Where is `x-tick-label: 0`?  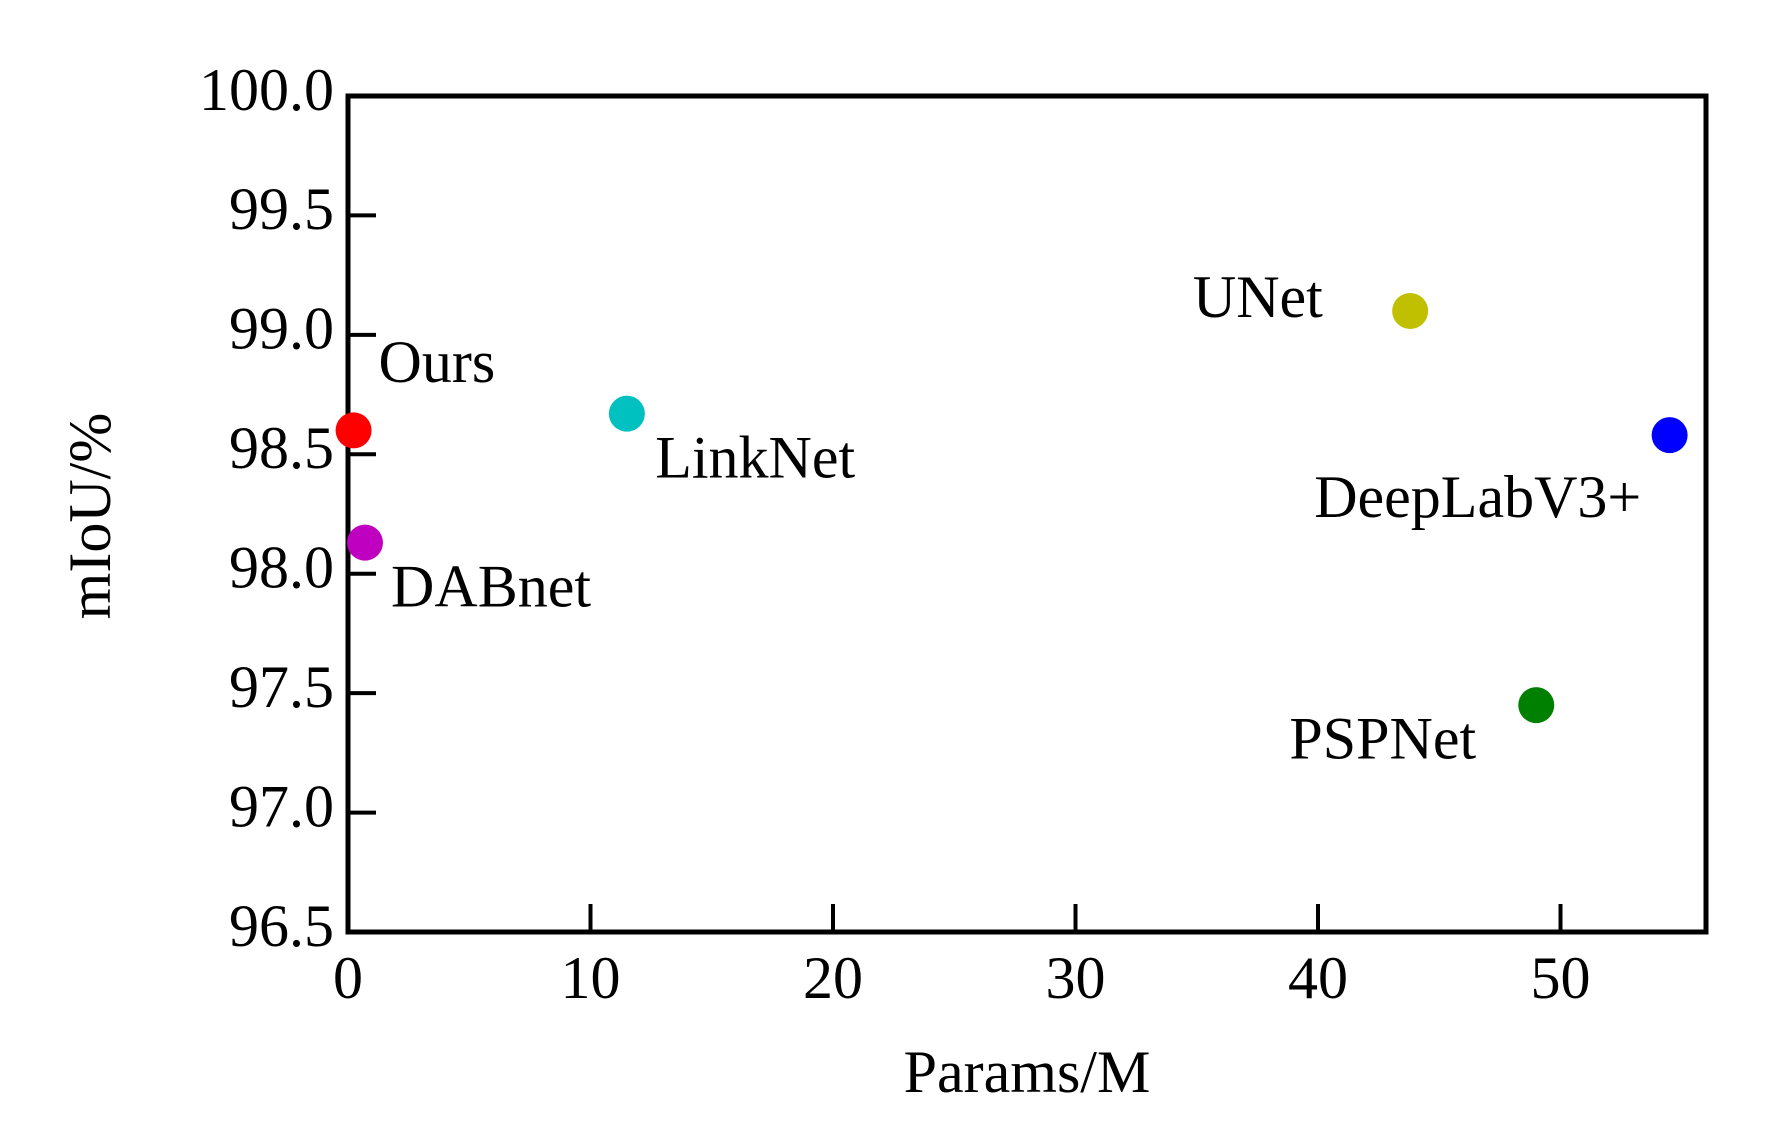
x-tick-label: 0 is located at coordinates (348, 978).